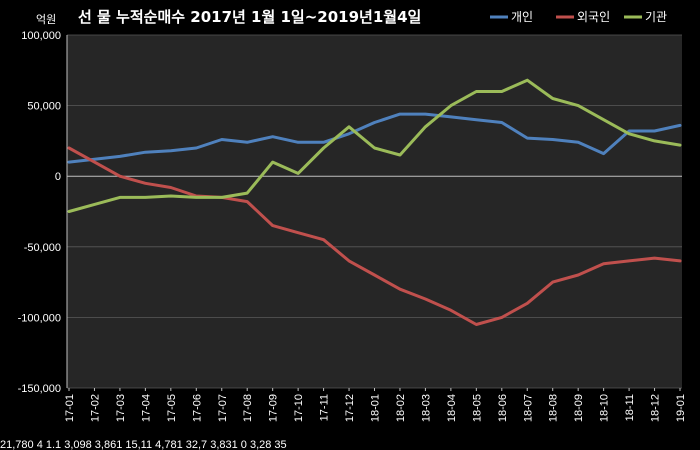  What do you see at coordinates (605, 408) in the screenshot?
I see `x-tick-label: 18-10` at bounding box center [605, 408].